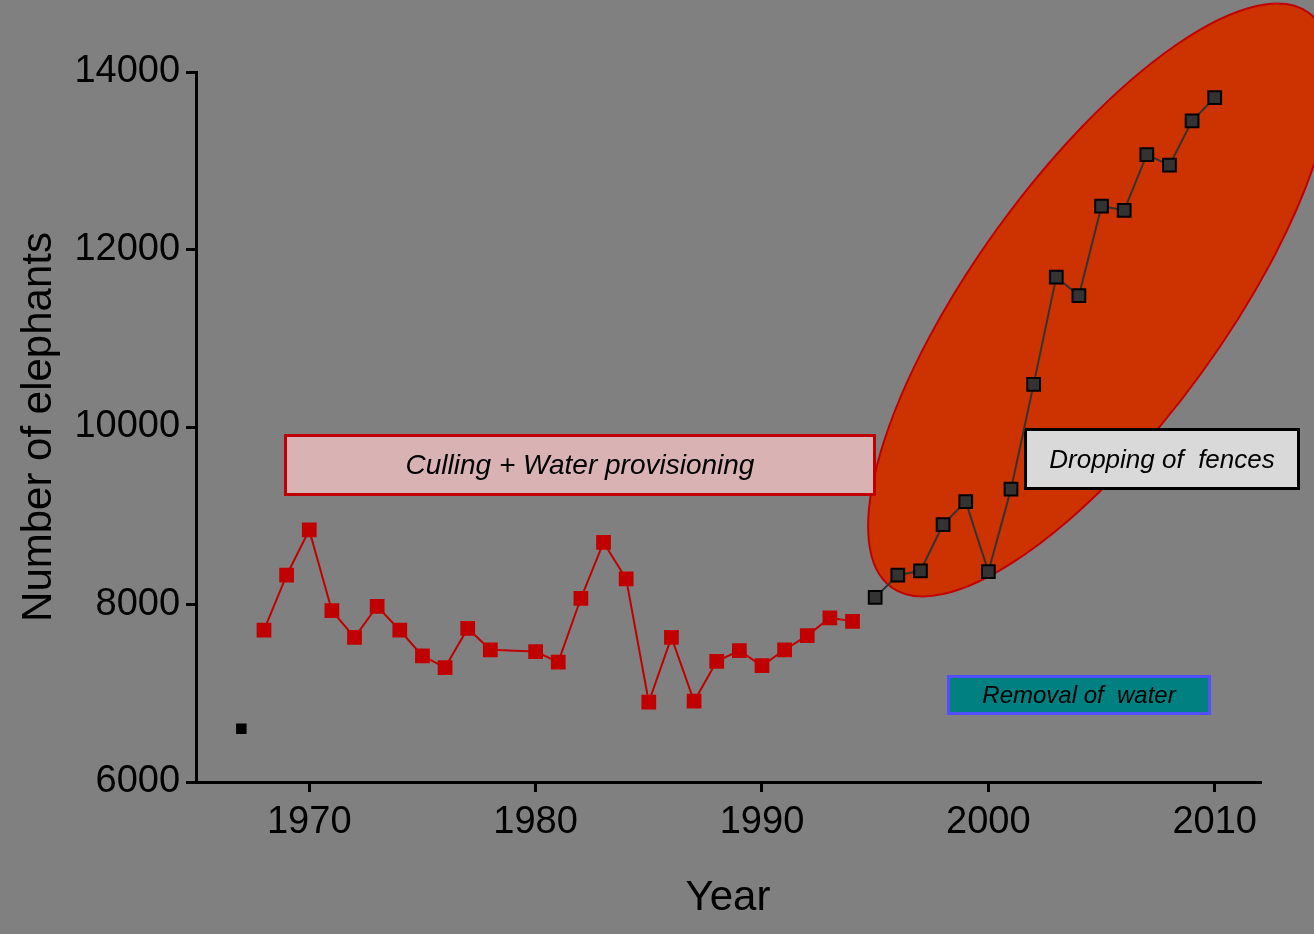  What do you see at coordinates (127, 424) in the screenshot?
I see `y-tick-label: 10000` at bounding box center [127, 424].